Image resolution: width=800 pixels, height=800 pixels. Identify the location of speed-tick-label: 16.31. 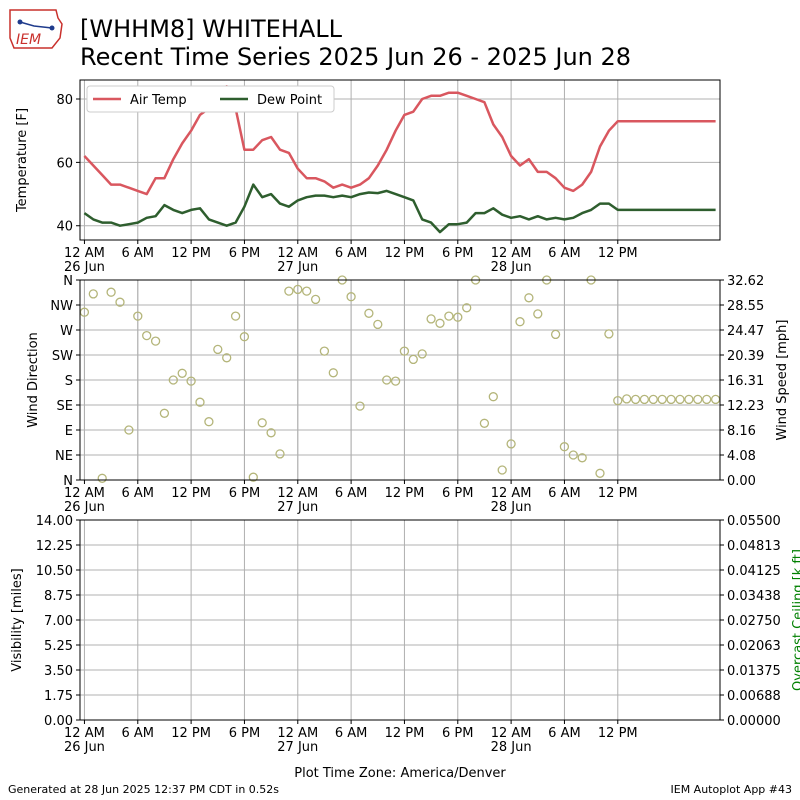
(745, 381).